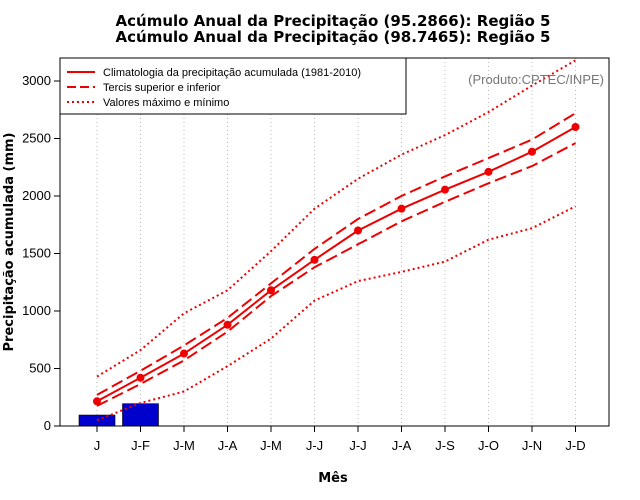  Describe the element at coordinates (40, 368) in the screenshot. I see `y-tick-label: 500` at that location.